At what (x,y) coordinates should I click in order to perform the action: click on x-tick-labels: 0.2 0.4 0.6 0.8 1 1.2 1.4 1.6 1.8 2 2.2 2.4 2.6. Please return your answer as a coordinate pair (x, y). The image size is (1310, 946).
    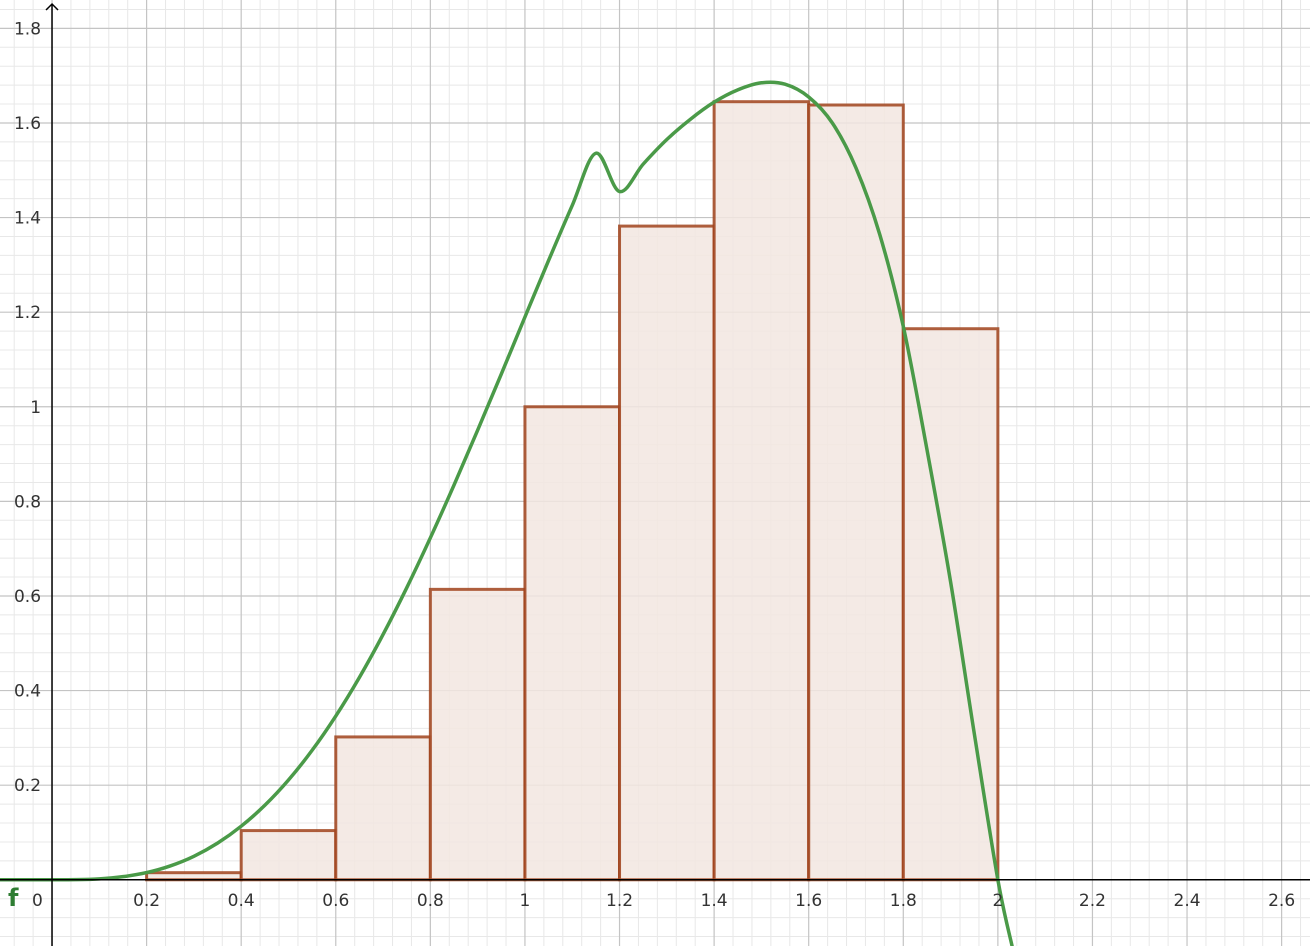
    Looking at the image, I should click on (714, 901).